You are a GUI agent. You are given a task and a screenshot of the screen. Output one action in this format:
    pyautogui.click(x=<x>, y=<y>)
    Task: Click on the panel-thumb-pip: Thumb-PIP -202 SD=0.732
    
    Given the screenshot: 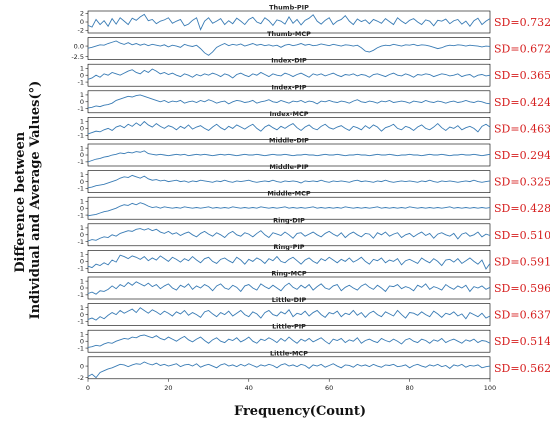 What is the action you would take?
    pyautogui.click(x=314, y=19)
    